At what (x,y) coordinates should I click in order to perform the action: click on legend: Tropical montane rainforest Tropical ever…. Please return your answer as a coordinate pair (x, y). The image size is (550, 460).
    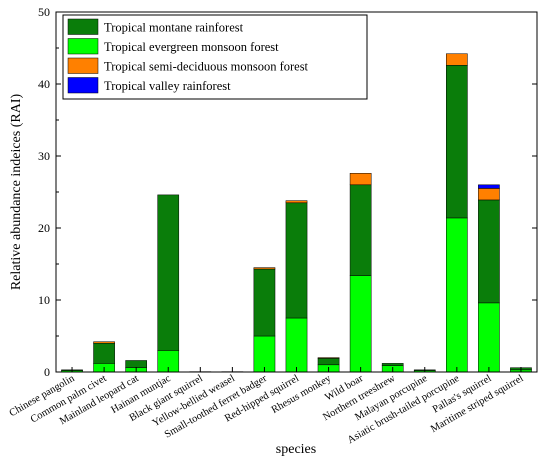
    Looking at the image, I should click on (215, 57).